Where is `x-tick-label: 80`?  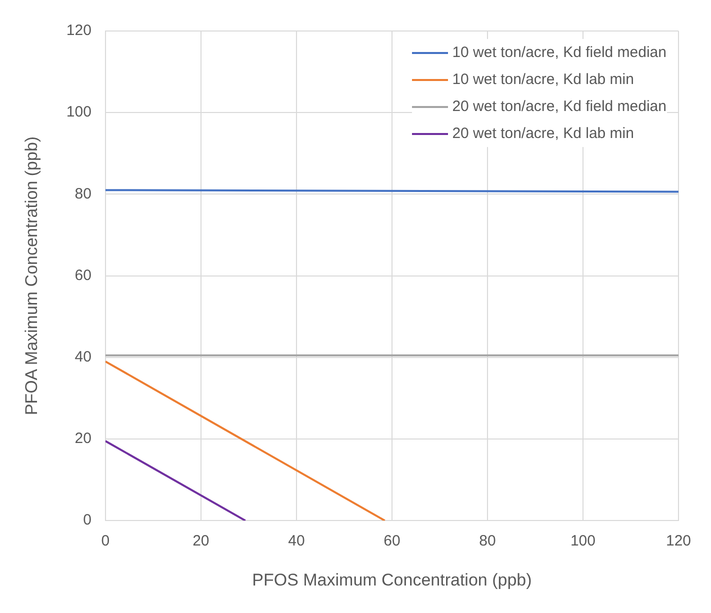
x-tick-label: 80 is located at coordinates (487, 541).